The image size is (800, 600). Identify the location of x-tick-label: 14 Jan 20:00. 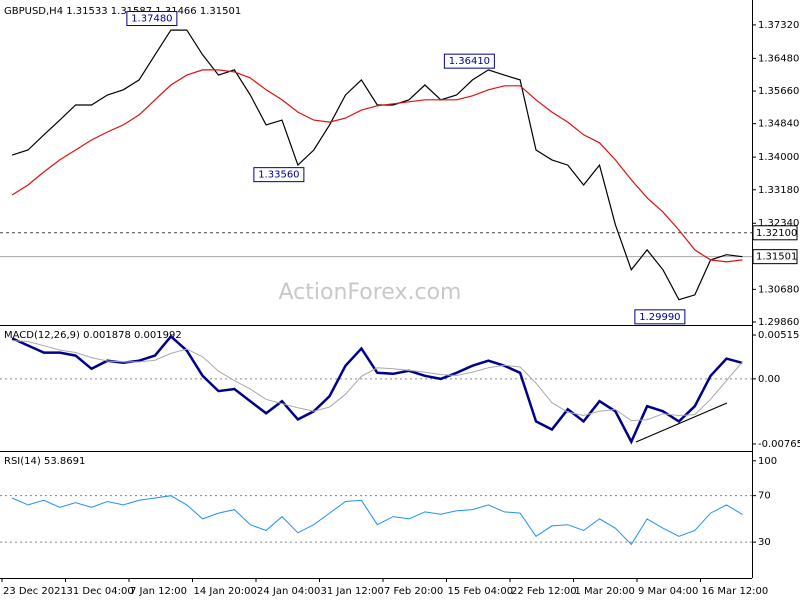
(225, 591).